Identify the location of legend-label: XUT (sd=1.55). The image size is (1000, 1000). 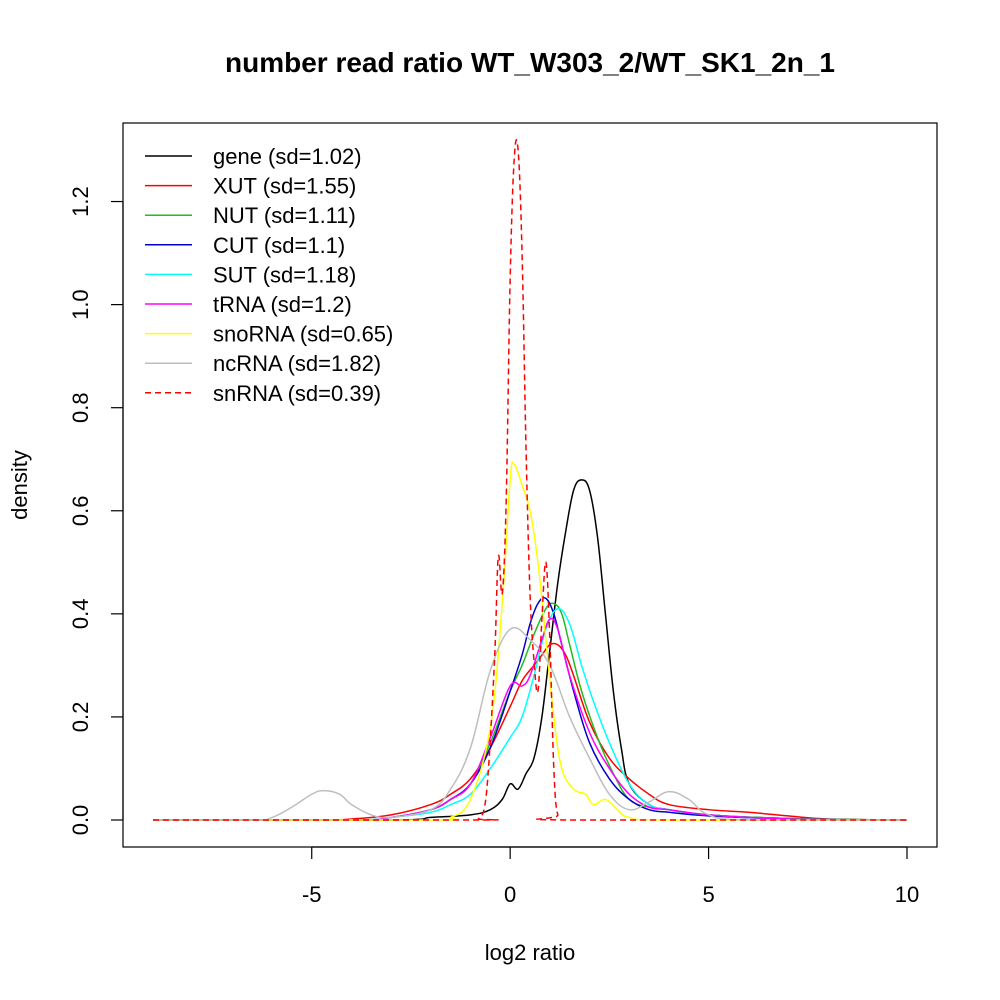
(284, 186).